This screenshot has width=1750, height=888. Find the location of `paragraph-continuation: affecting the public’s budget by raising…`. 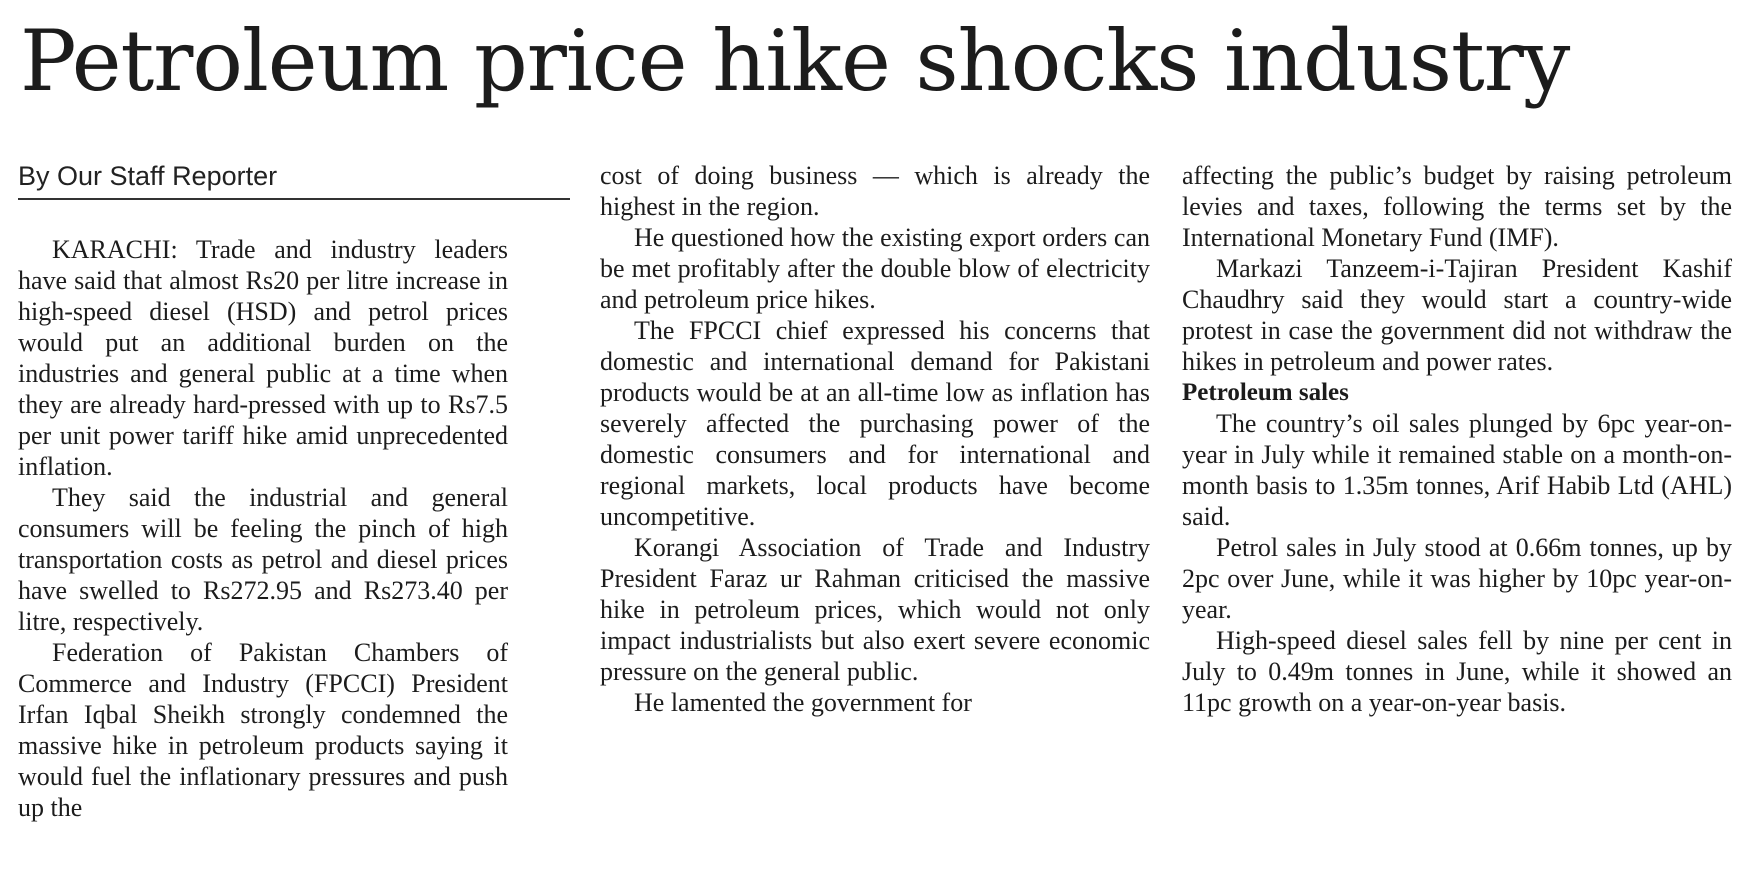

paragraph-continuation: affecting the public’s budget by raising… is located at coordinates (1457, 206).